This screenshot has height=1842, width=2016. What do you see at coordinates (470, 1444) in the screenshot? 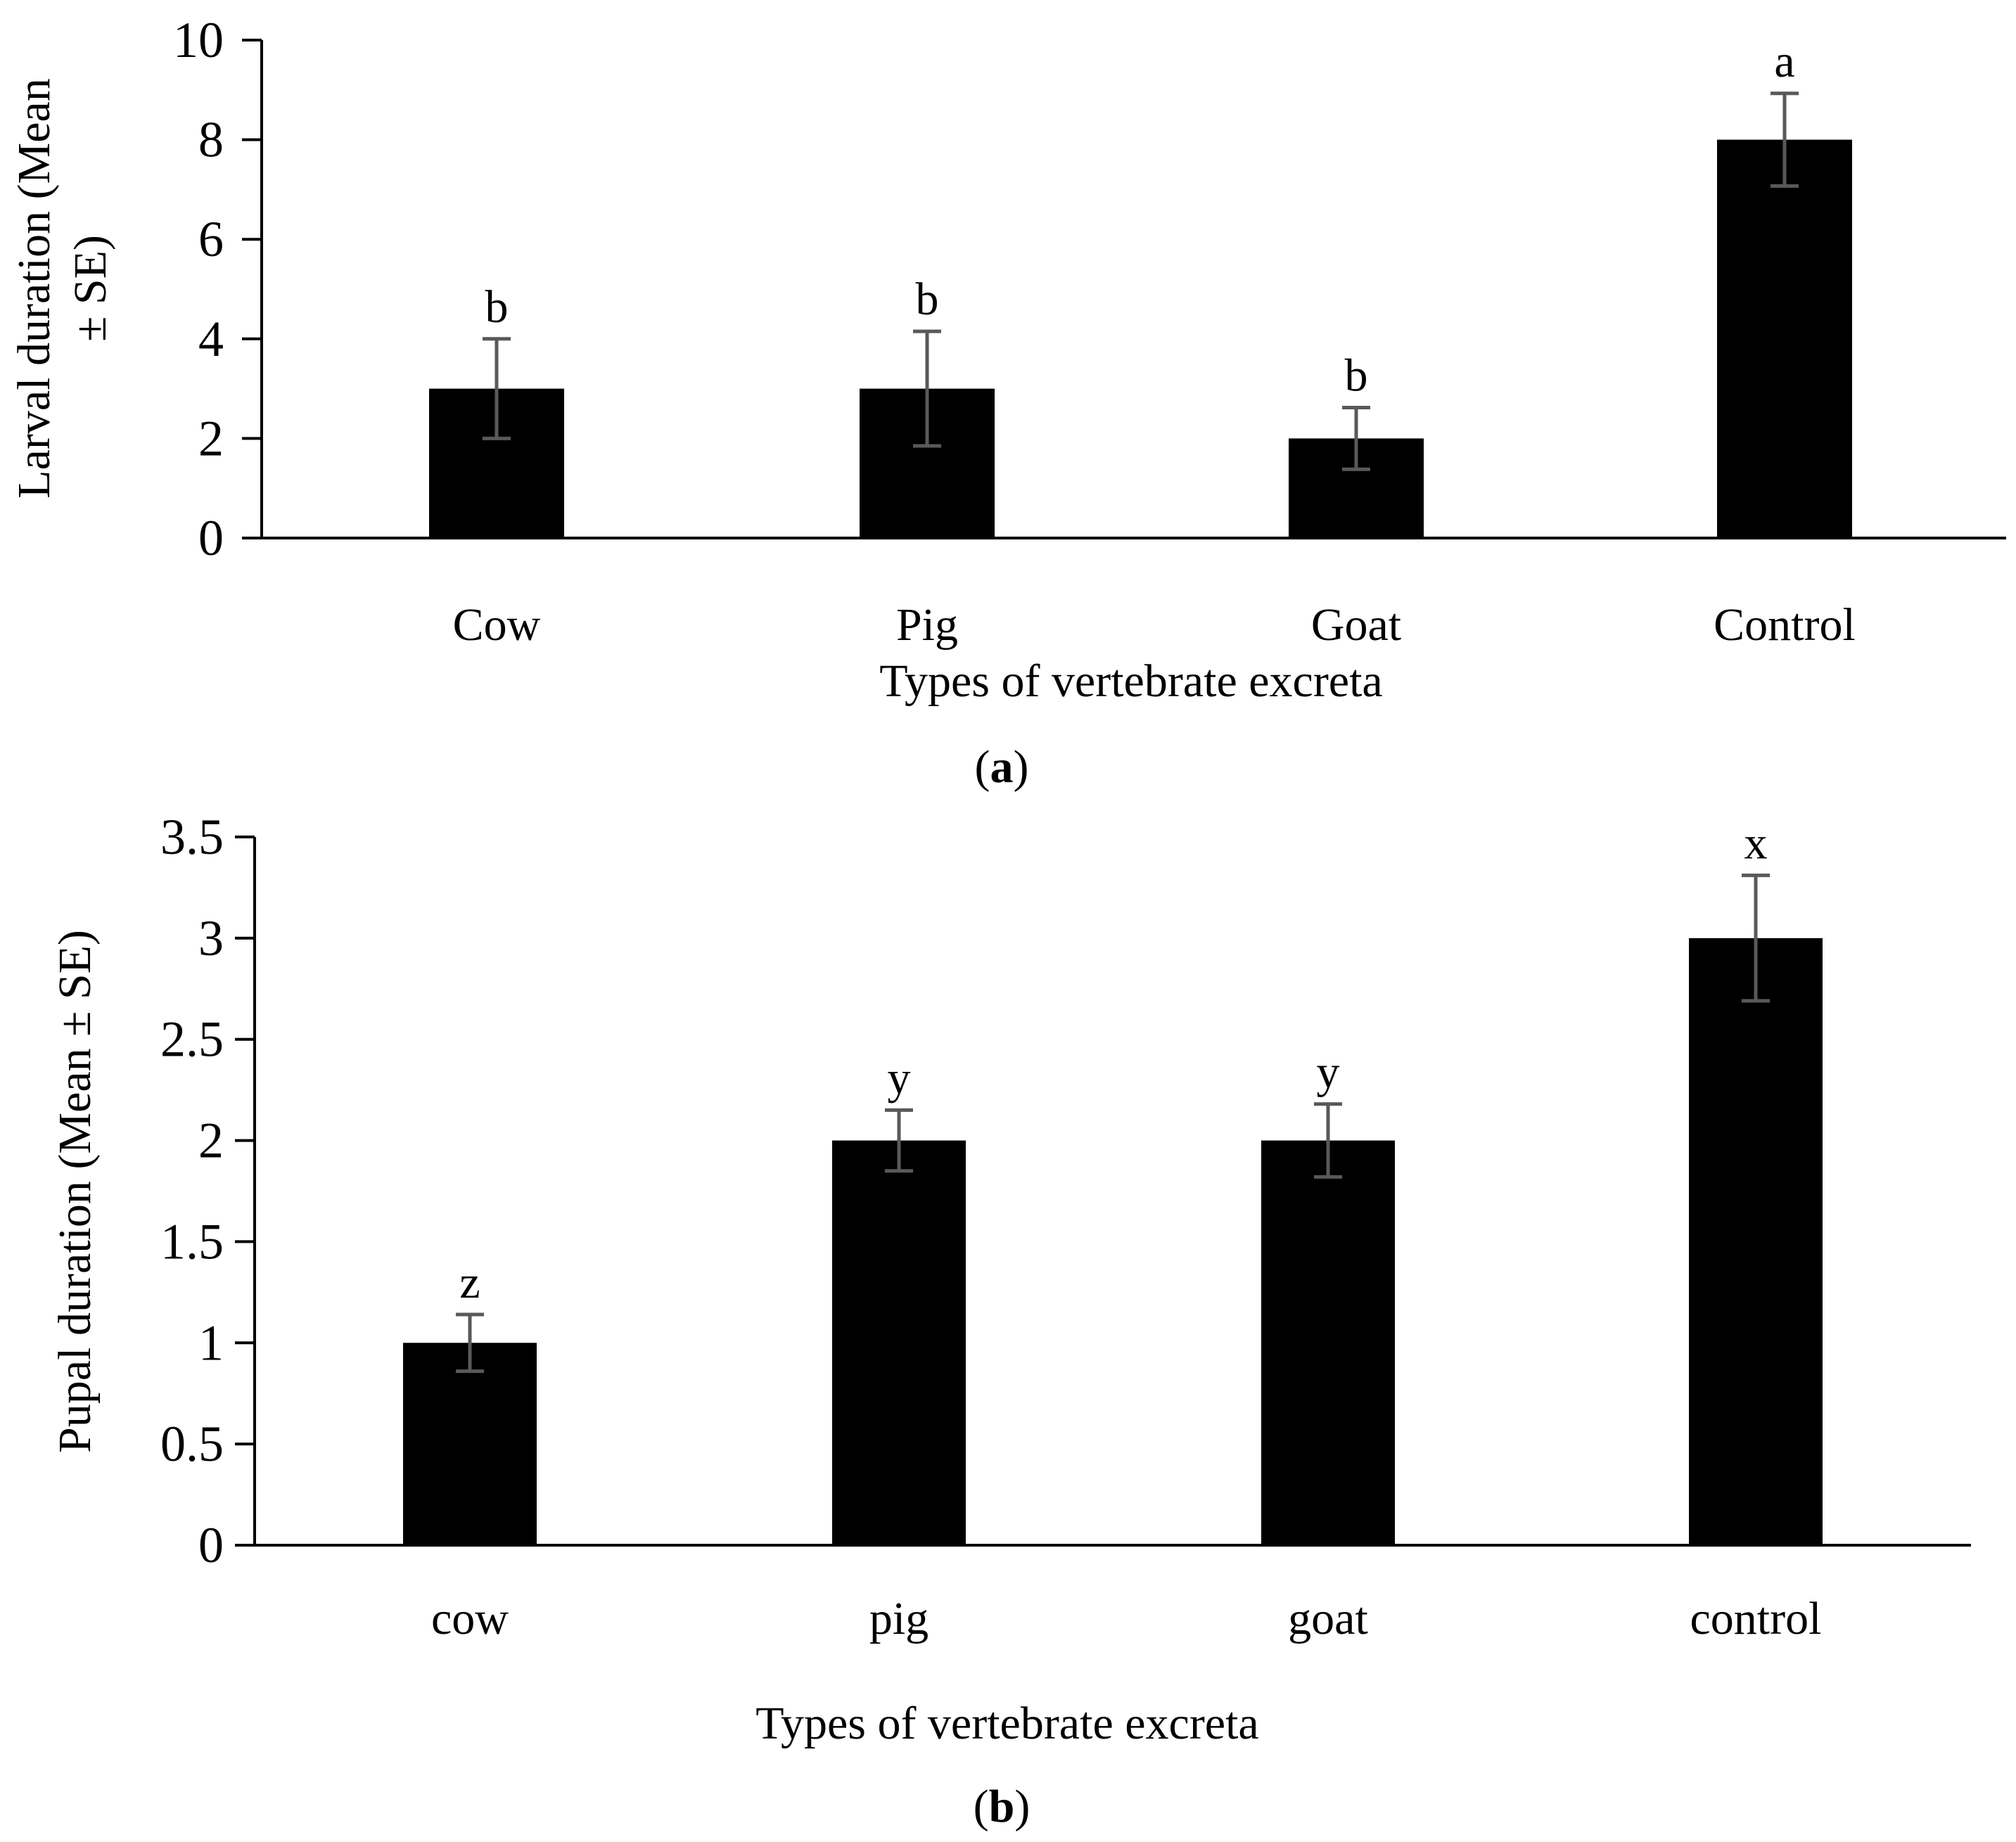
I see `panel-b-bar-cow` at bounding box center [470, 1444].